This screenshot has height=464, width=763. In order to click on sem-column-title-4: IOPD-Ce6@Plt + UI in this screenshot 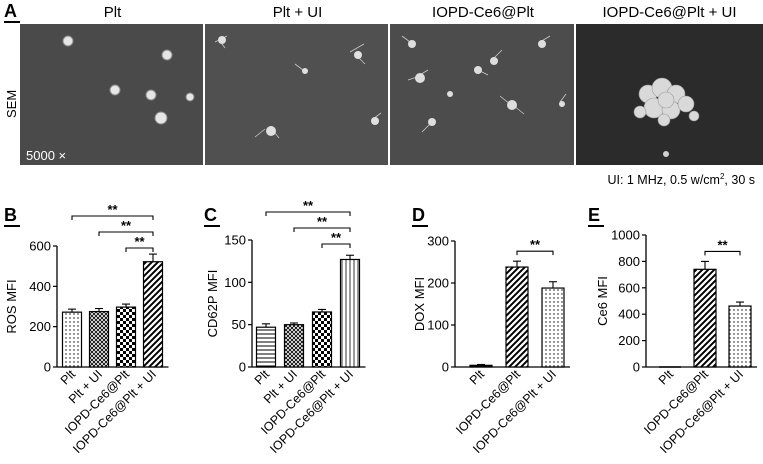, I will do `click(669, 12)`.